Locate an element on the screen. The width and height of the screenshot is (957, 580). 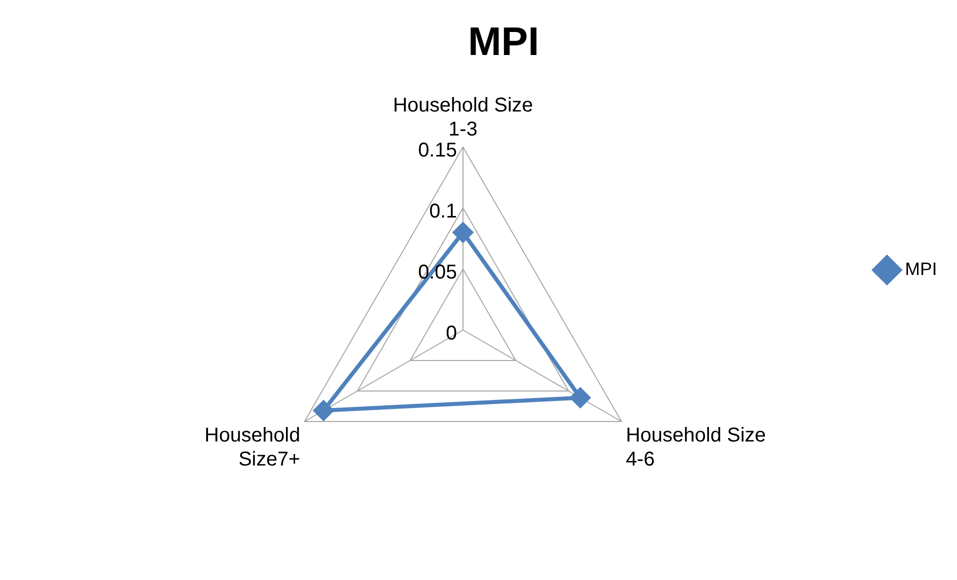
legend-label: MPI is located at coordinates (921, 268).